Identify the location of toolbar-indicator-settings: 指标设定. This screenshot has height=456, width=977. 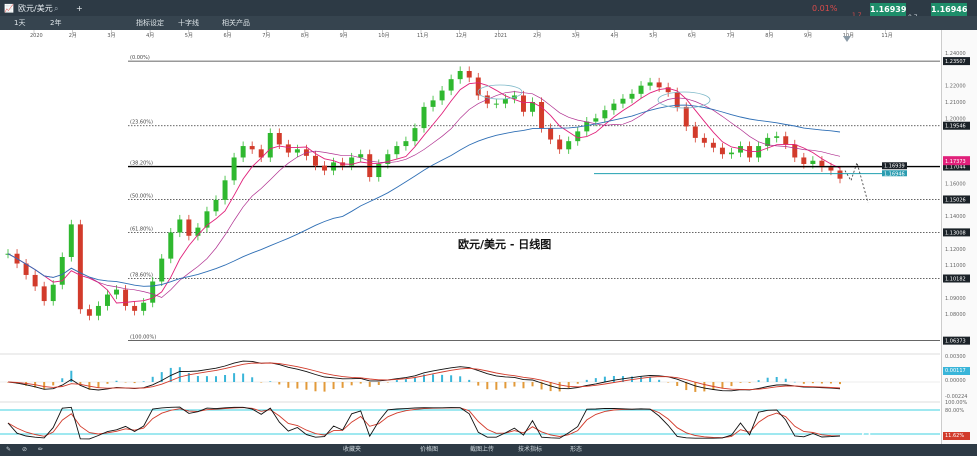
(150, 23).